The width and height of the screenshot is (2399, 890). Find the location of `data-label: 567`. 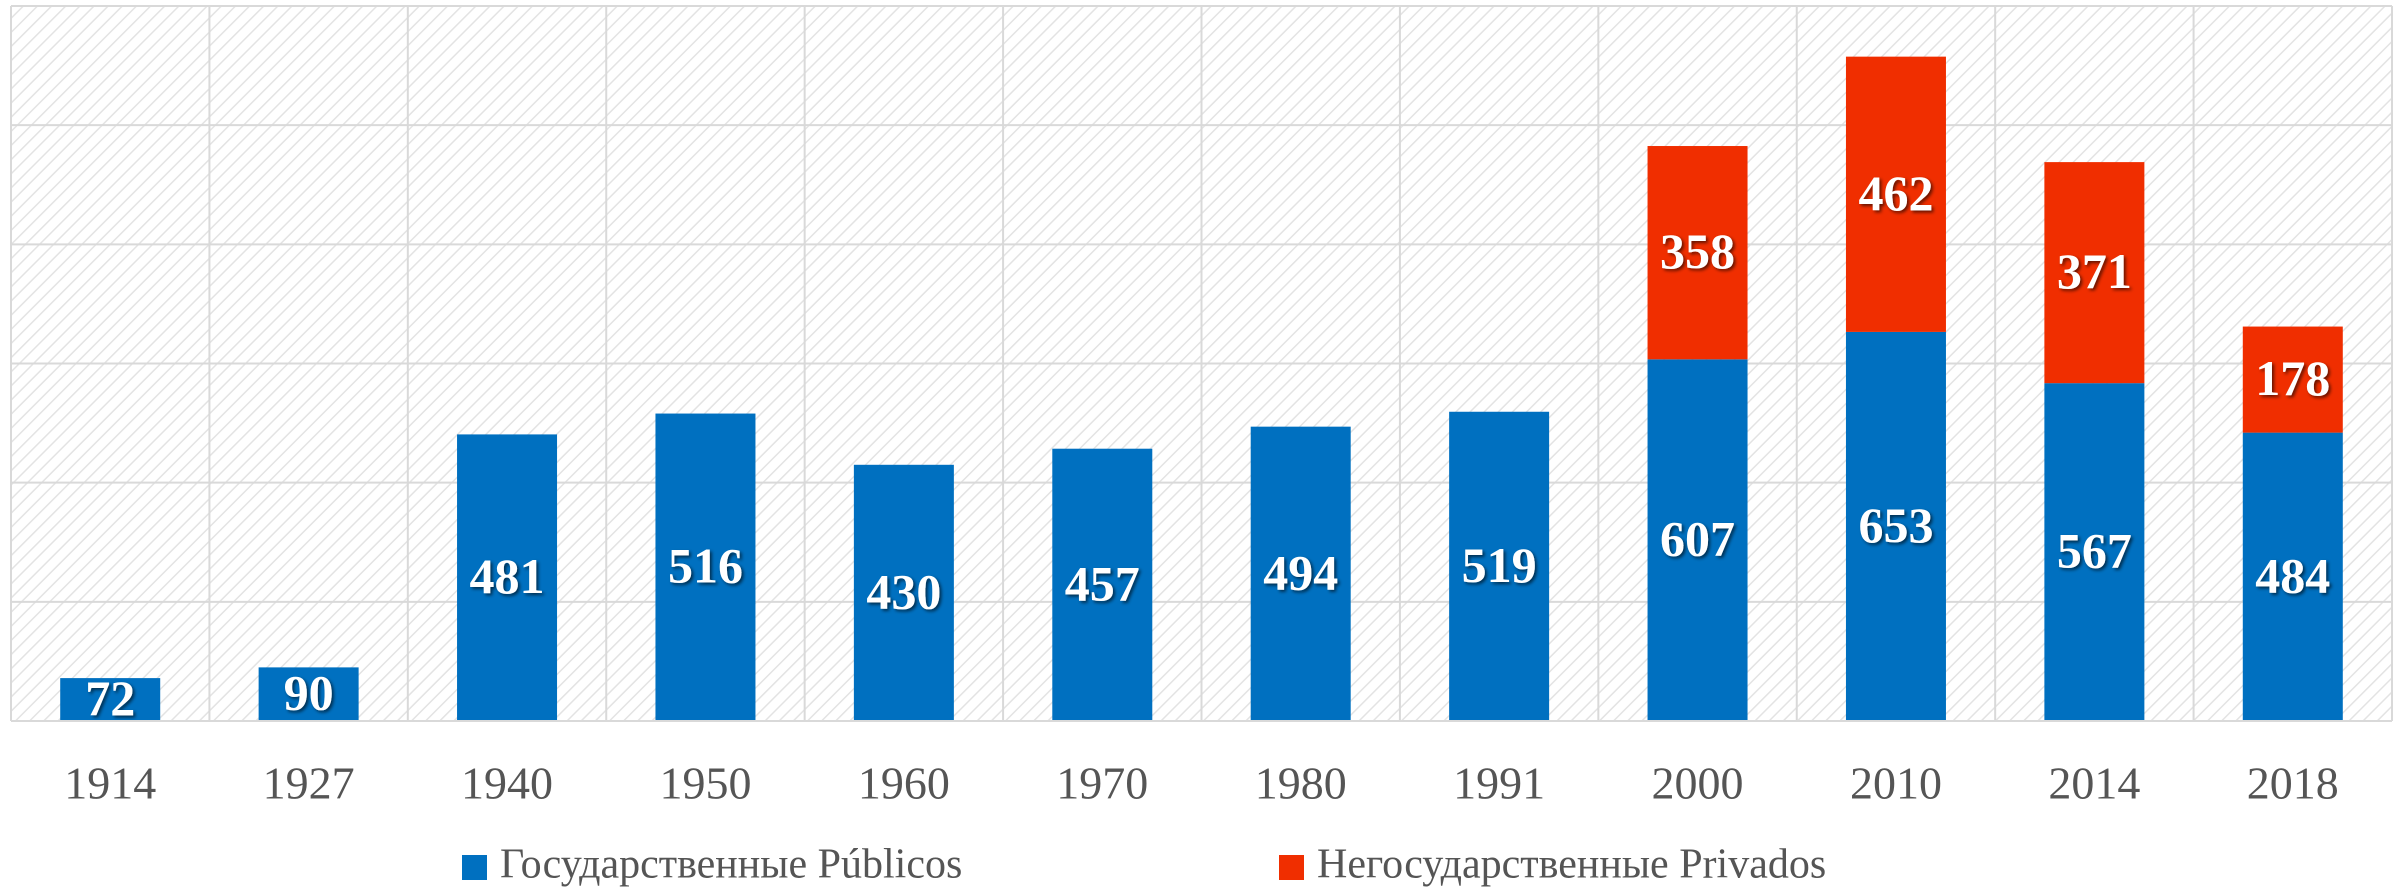

data-label: 567 is located at coordinates (2094, 551).